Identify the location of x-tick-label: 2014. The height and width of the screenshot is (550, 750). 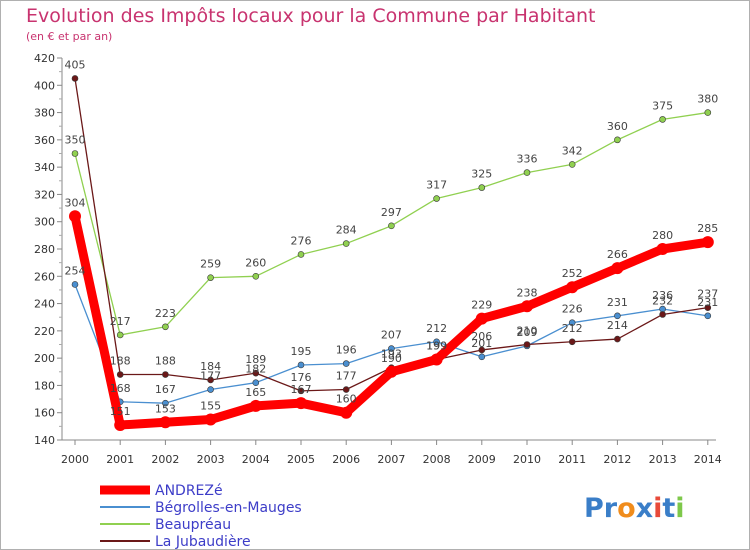
(708, 459).